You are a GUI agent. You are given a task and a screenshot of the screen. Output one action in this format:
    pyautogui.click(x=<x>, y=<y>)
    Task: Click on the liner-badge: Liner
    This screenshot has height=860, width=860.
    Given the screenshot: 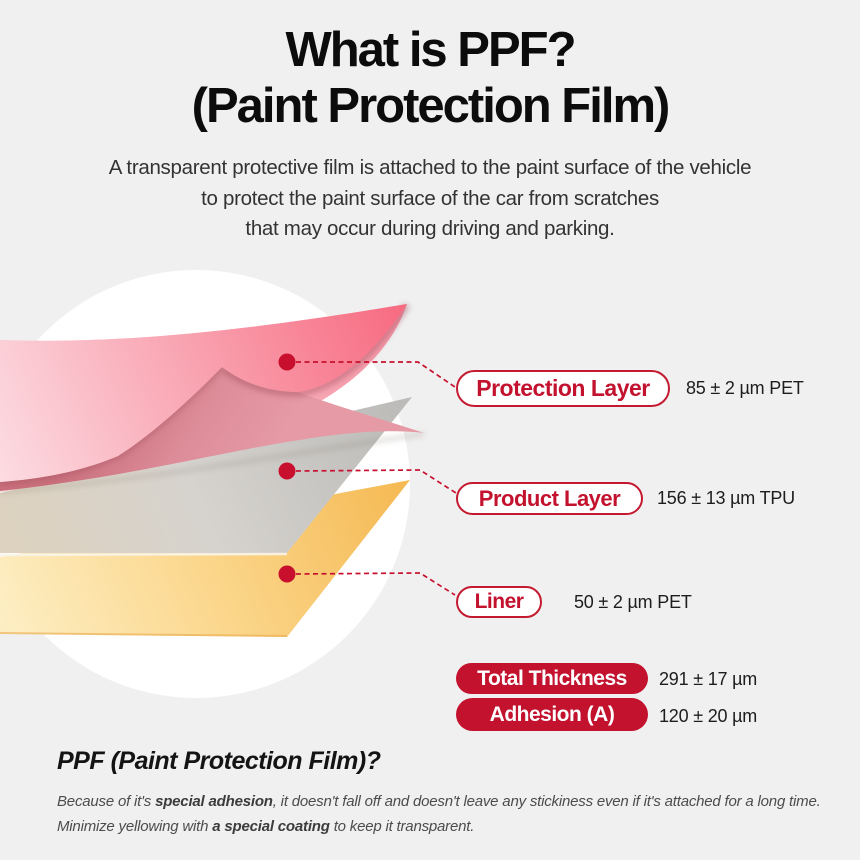 What is the action you would take?
    pyautogui.click(x=499, y=602)
    